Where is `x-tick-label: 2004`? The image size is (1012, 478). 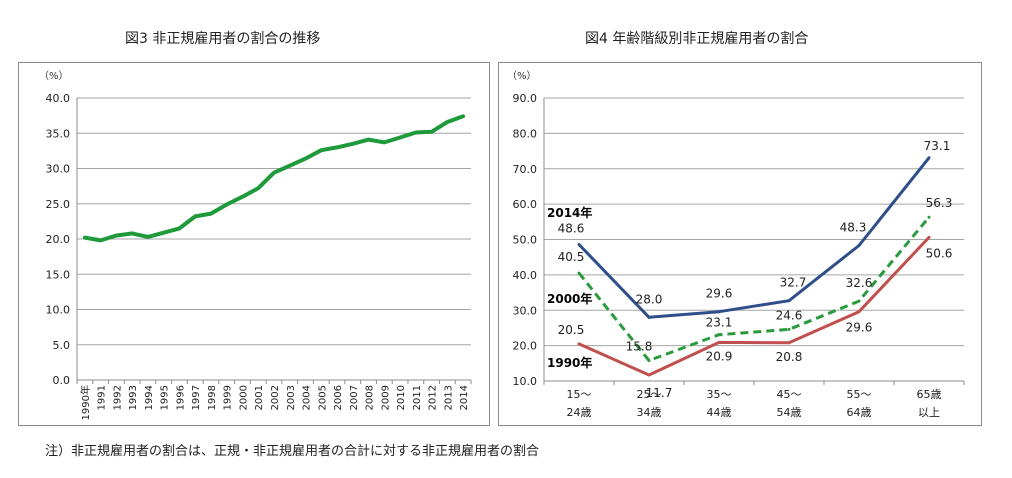
x-tick-label: 2004 is located at coordinates (307, 397).